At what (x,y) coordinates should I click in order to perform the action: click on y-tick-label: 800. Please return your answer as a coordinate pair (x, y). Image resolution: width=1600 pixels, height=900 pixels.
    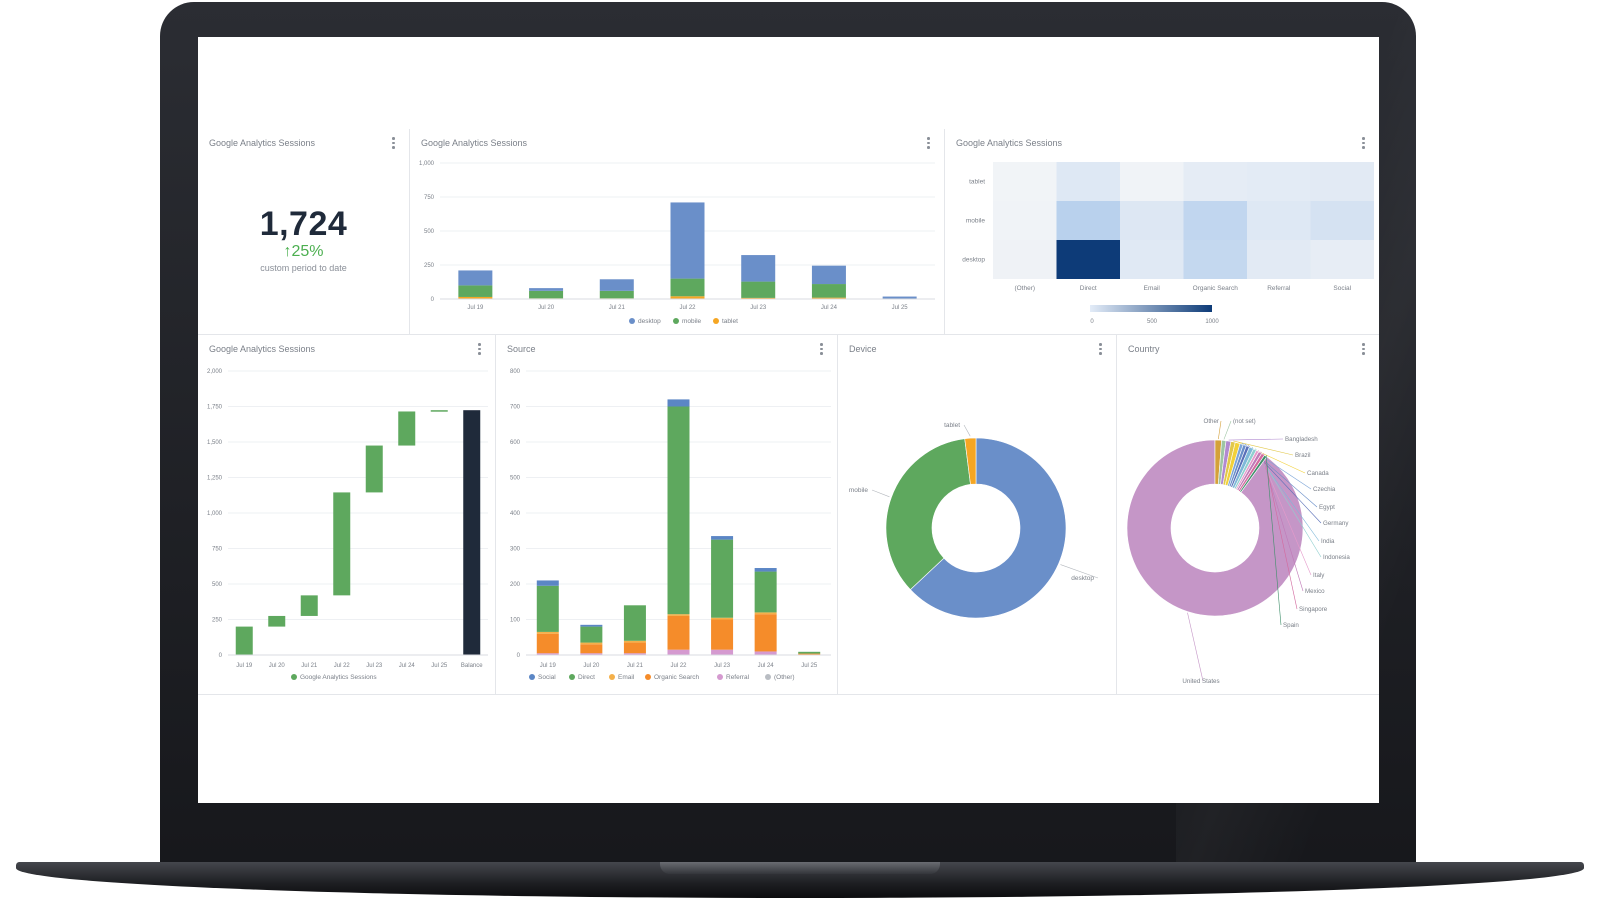
    Looking at the image, I should click on (515, 372).